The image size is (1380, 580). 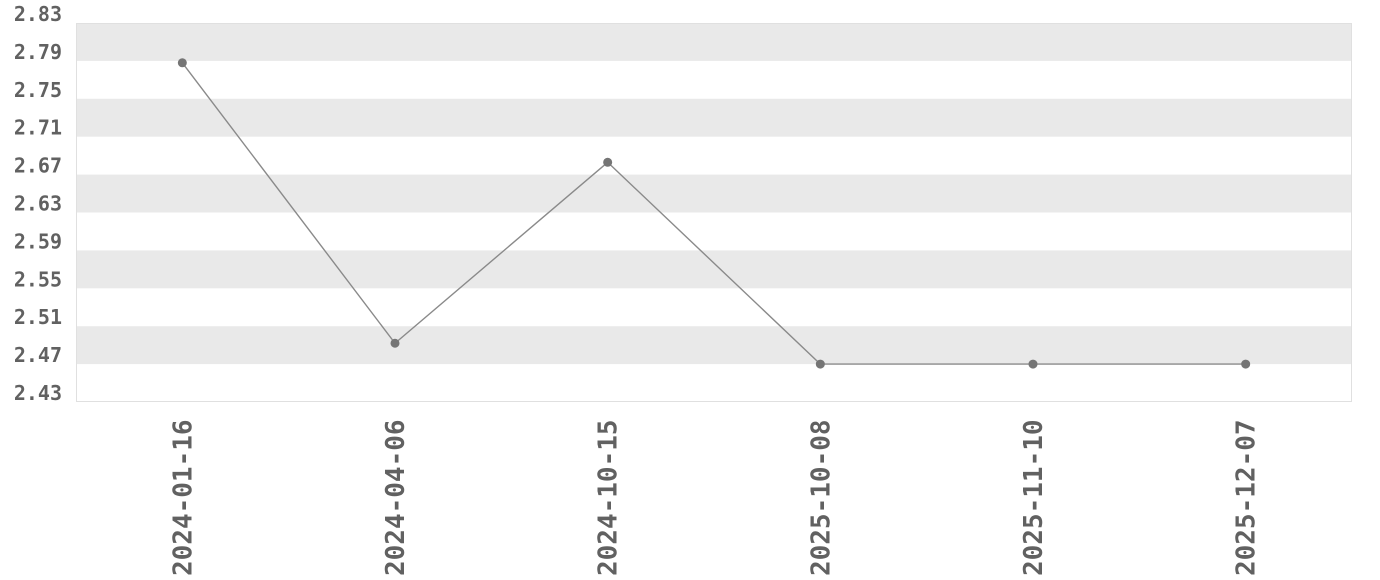 I want to click on y-axis-tick-label: 2.79, so click(x=38, y=52).